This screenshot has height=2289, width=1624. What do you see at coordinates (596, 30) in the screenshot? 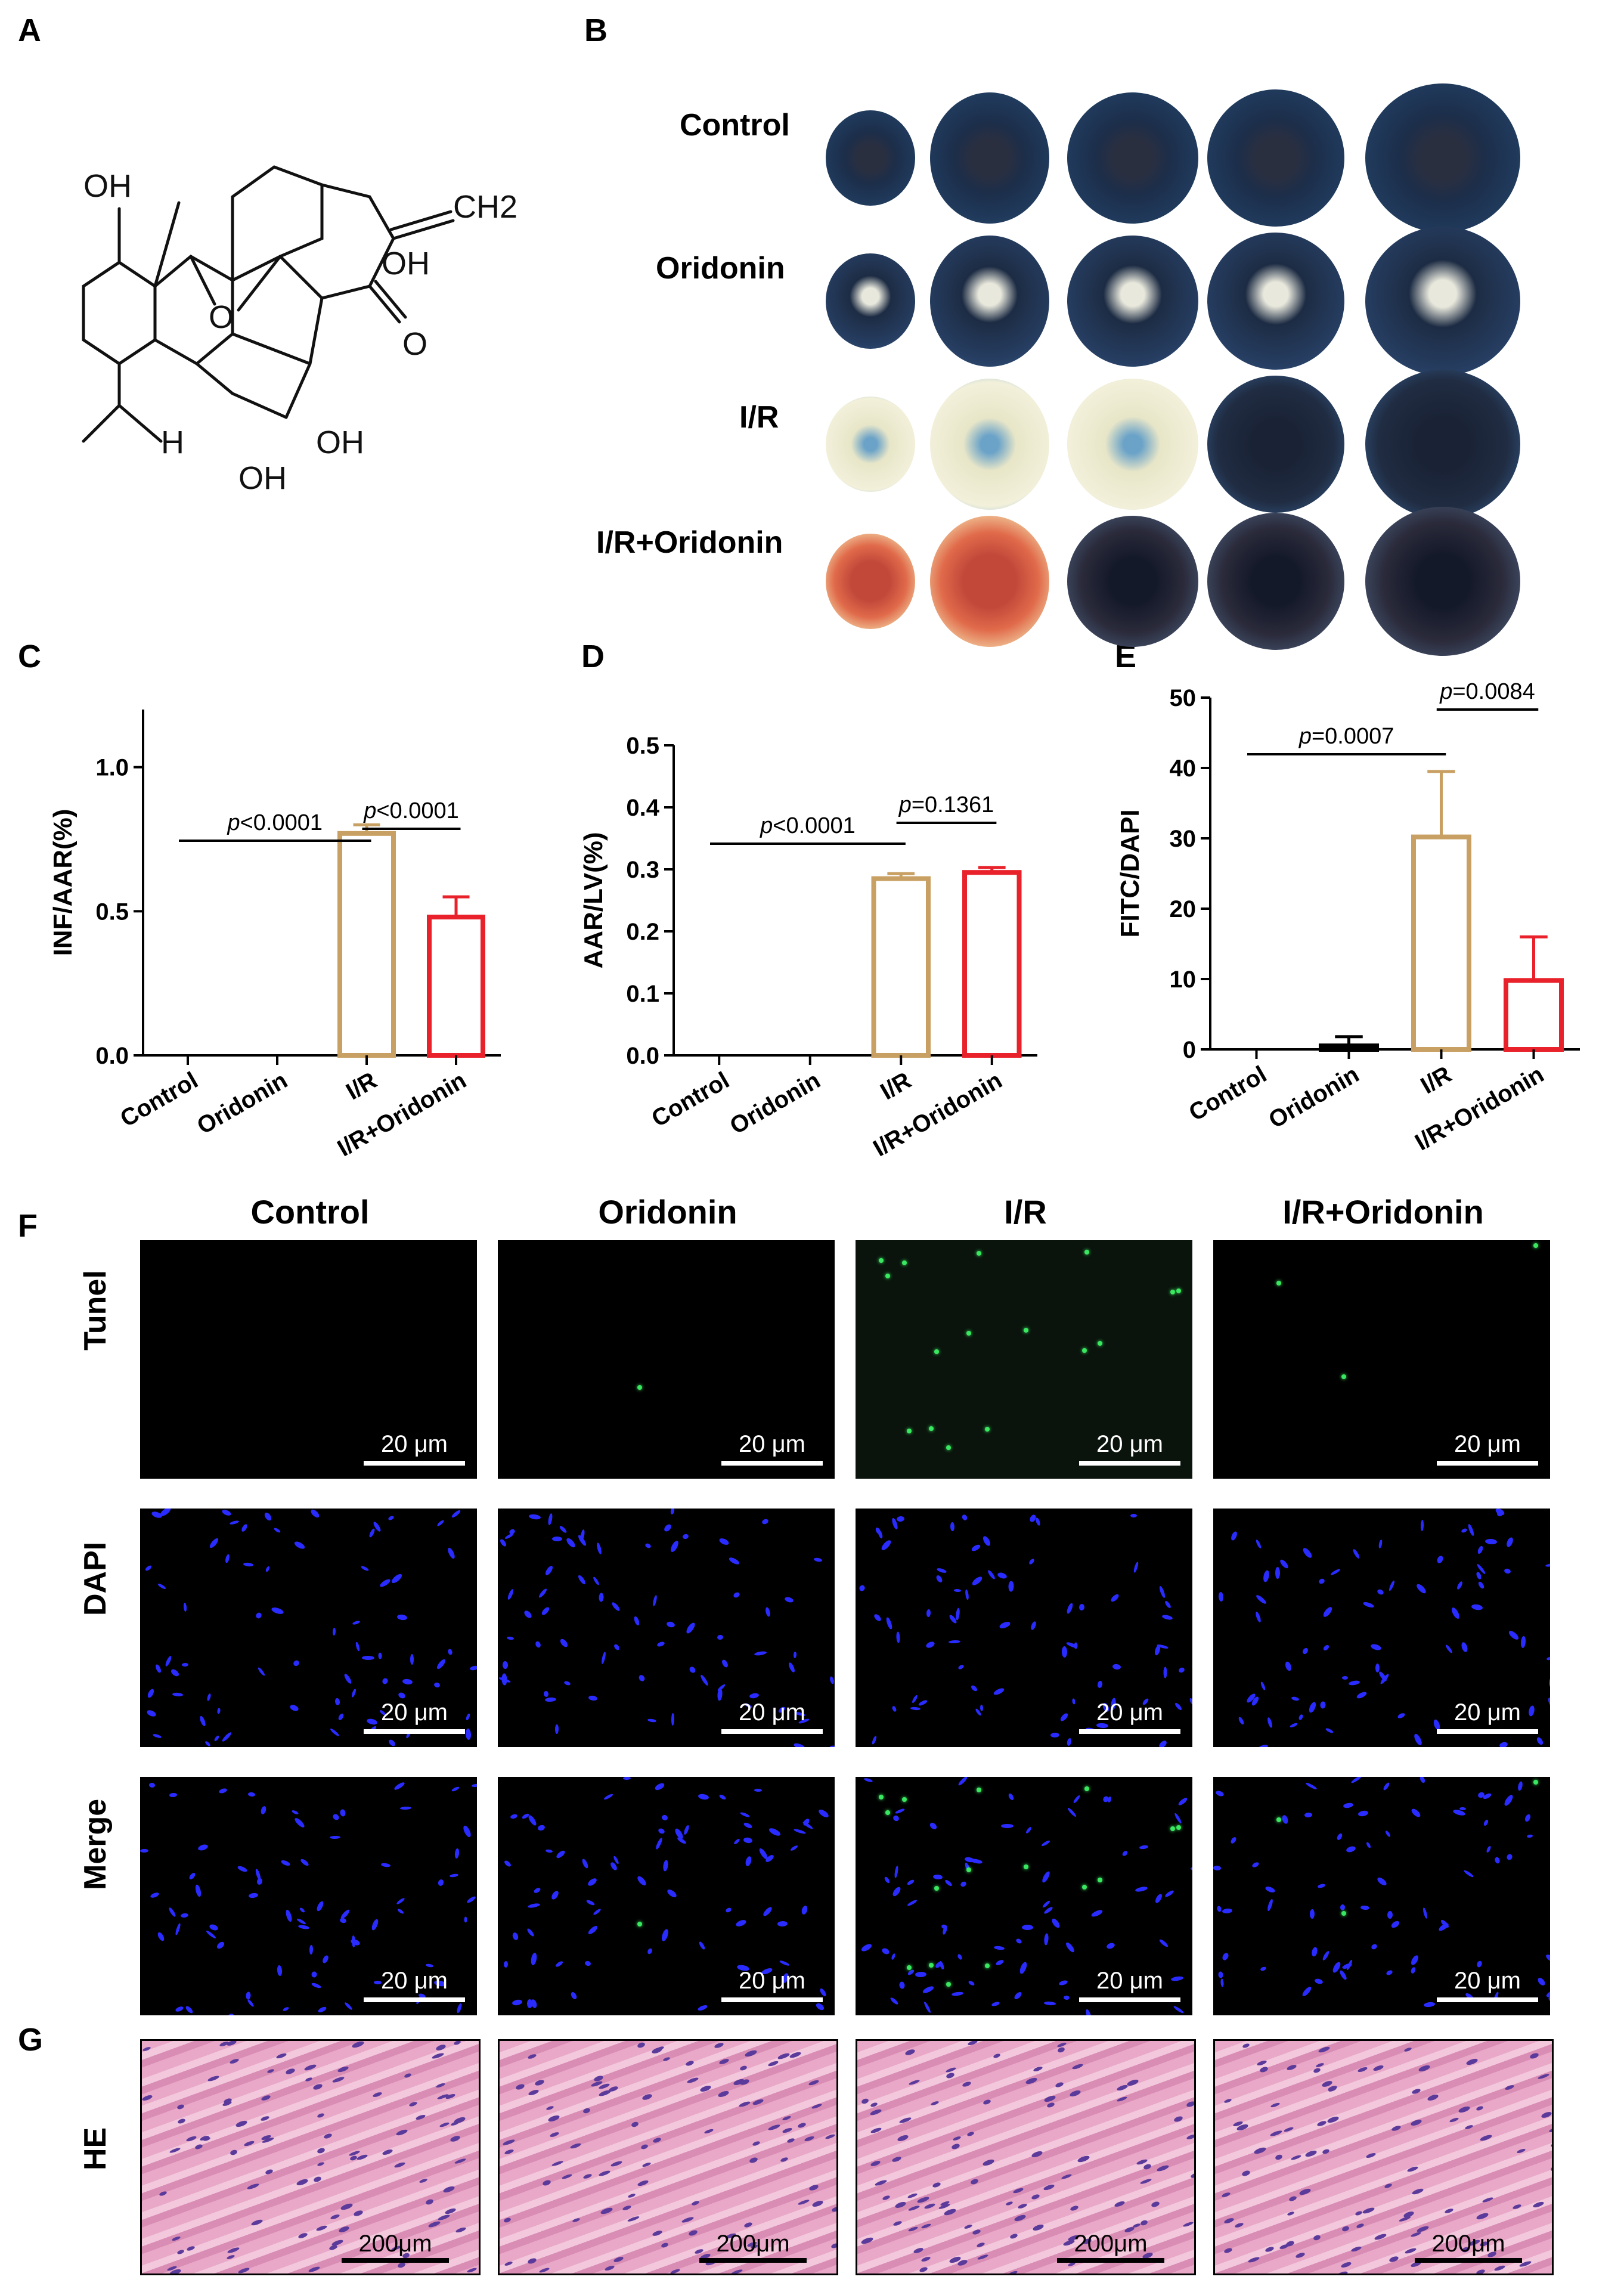
I see `panel-letter-b: B` at bounding box center [596, 30].